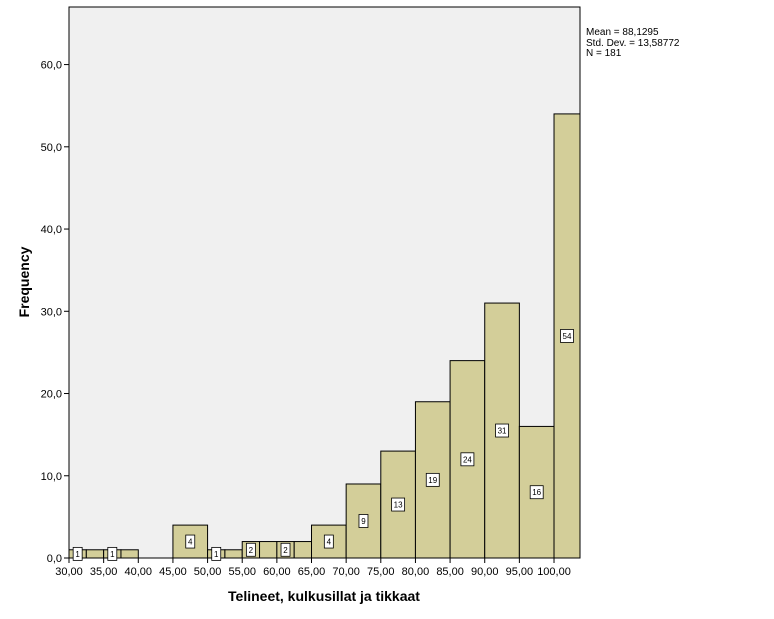 Image resolution: width=774 pixels, height=619 pixels. I want to click on bar-label-11: 4, so click(329, 542).